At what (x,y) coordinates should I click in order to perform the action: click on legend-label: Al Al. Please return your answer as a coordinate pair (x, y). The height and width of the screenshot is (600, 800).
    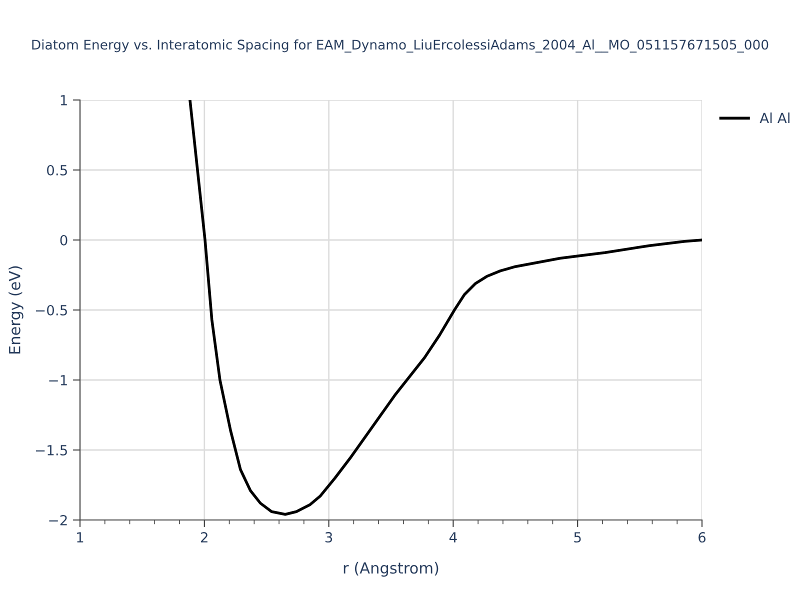
    Looking at the image, I should click on (775, 118).